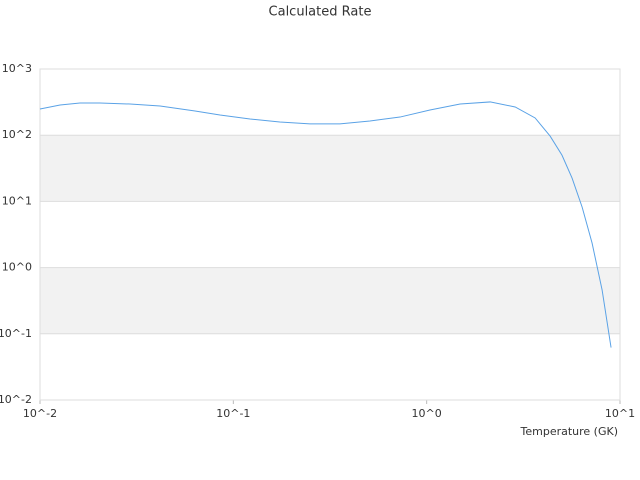 This screenshot has width=640, height=480. I want to click on x-tick-label: 10^0, so click(427, 413).